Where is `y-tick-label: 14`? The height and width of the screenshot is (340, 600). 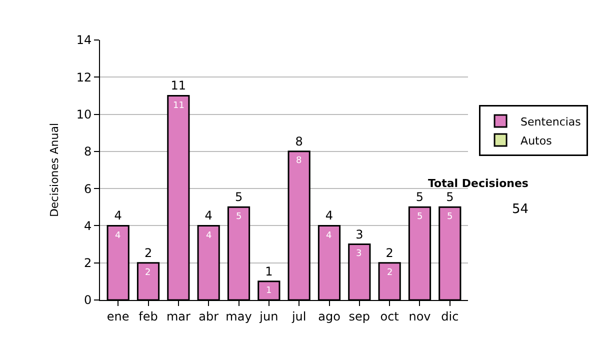 y-tick-label: 14 is located at coordinates (84, 40).